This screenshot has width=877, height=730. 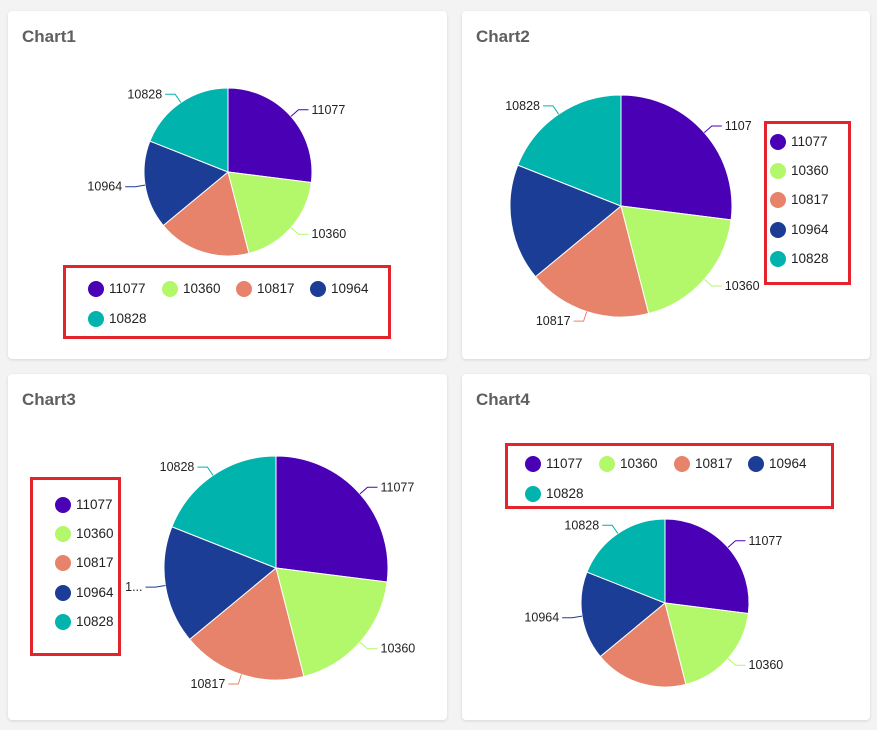 I want to click on chart-title: Chart4, so click(x=503, y=399).